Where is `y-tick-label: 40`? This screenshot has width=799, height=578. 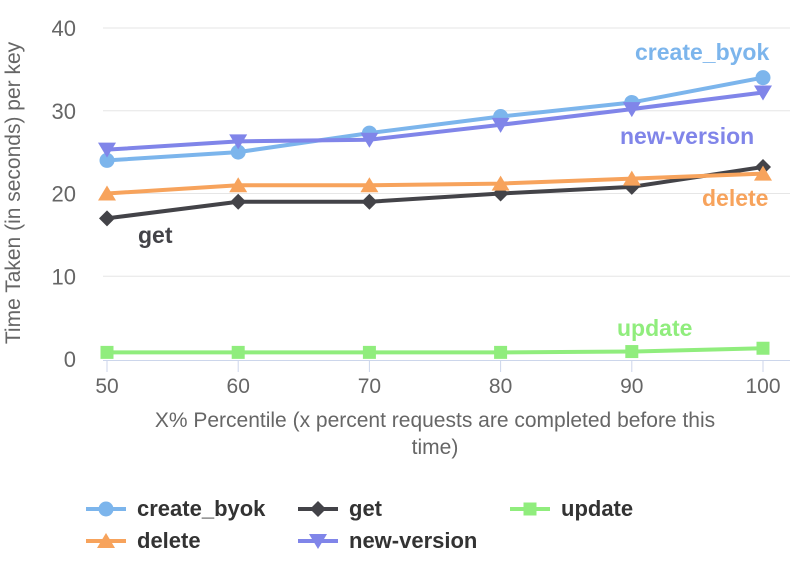 y-tick-label: 40 is located at coordinates (64, 28).